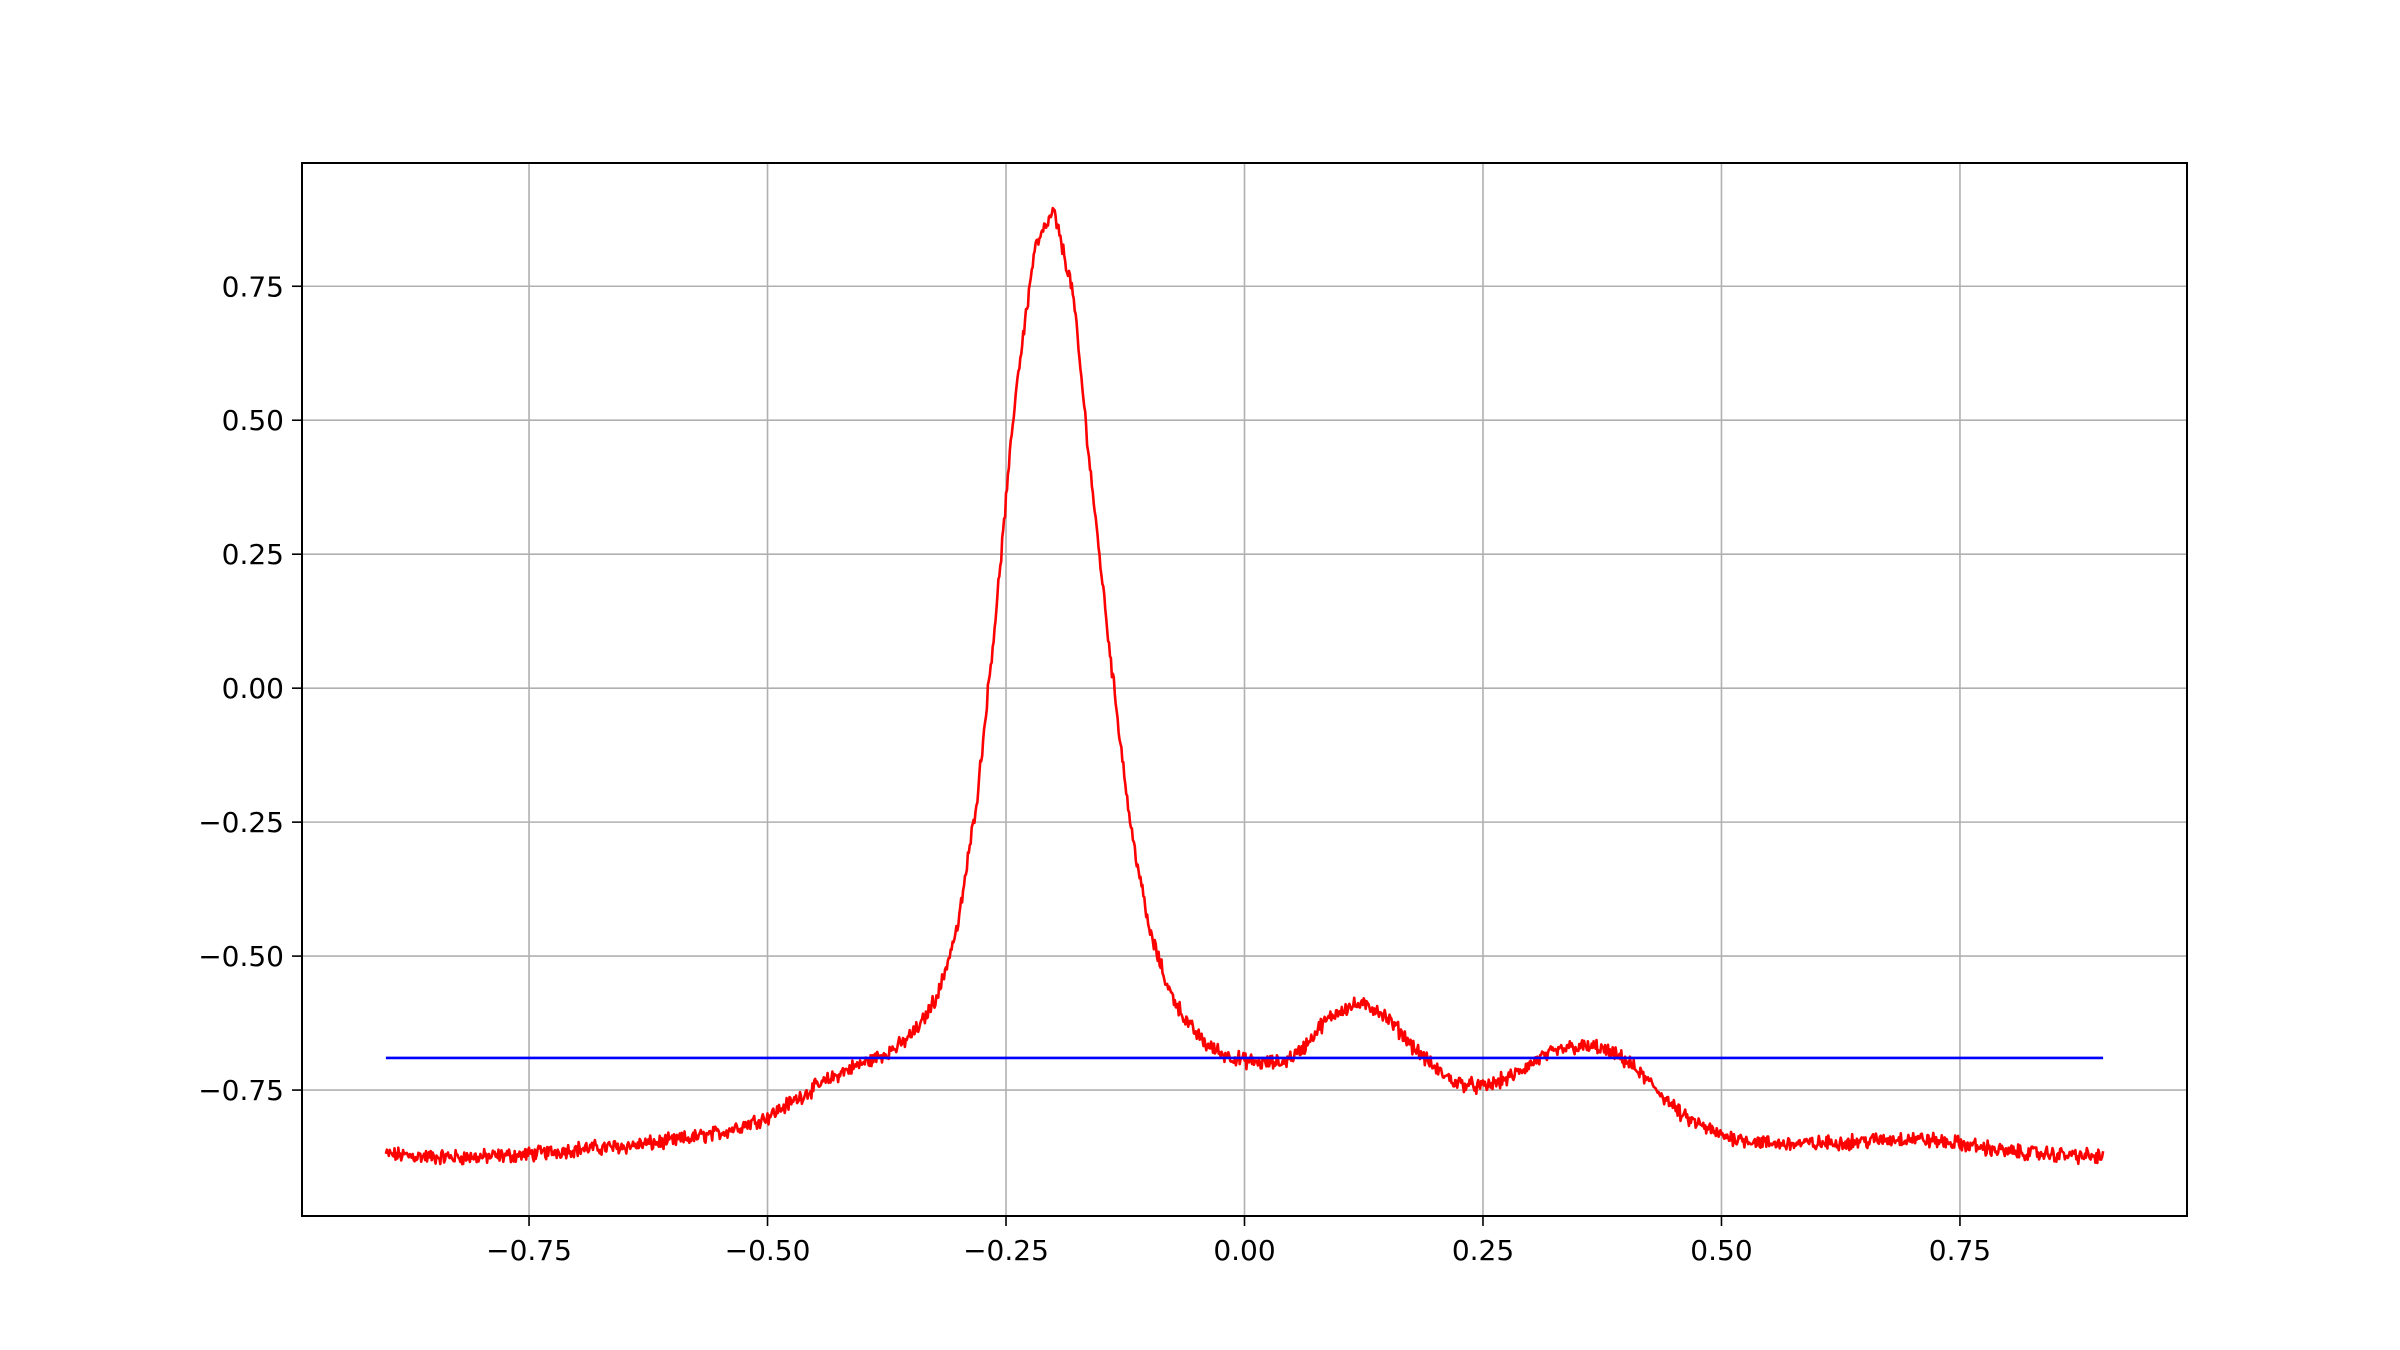 Image resolution: width=2400 pixels, height=1350 pixels. What do you see at coordinates (253, 554) in the screenshot?
I see `y-tick-label: 0.25` at bounding box center [253, 554].